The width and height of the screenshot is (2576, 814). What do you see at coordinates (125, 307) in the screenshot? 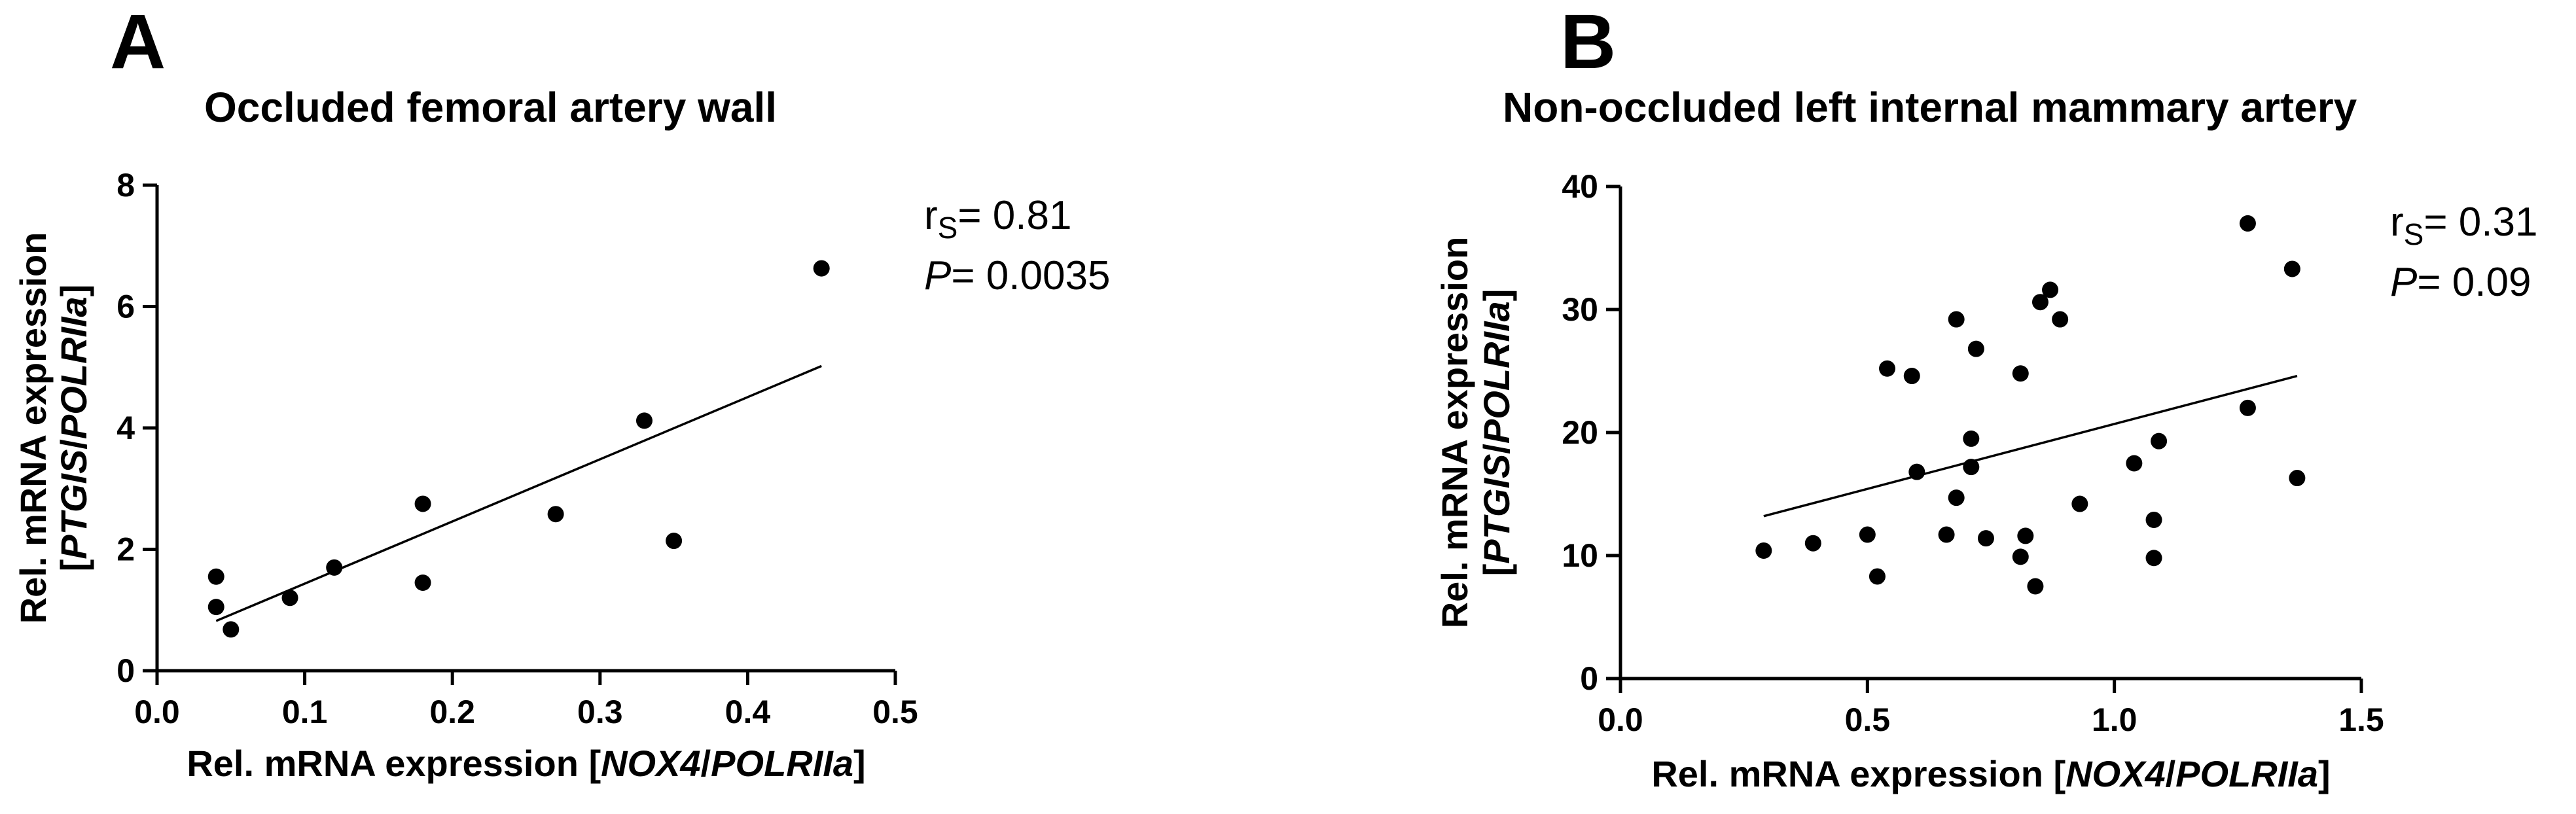
I see `y-tick-label: 6` at bounding box center [125, 307].